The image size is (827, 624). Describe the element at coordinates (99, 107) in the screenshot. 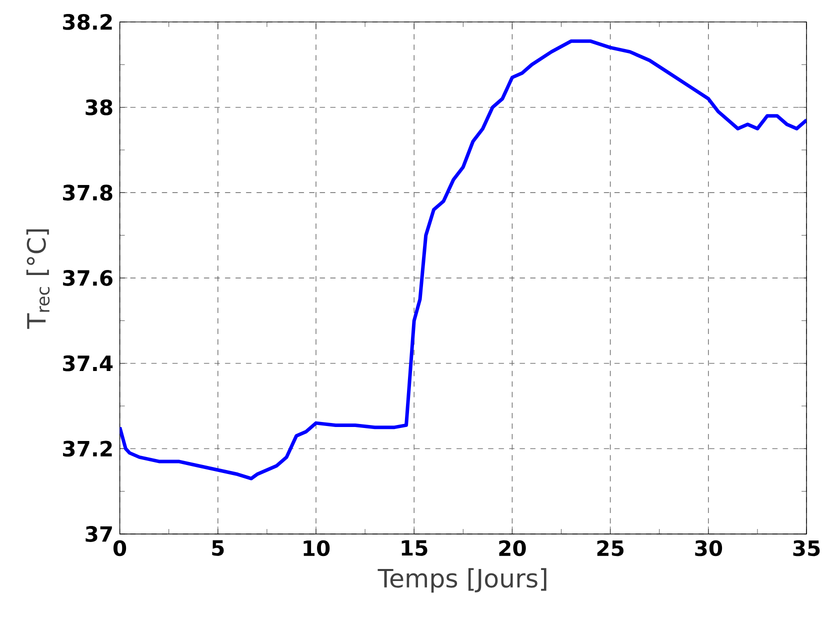

I see `y-tick-label: 38` at that location.